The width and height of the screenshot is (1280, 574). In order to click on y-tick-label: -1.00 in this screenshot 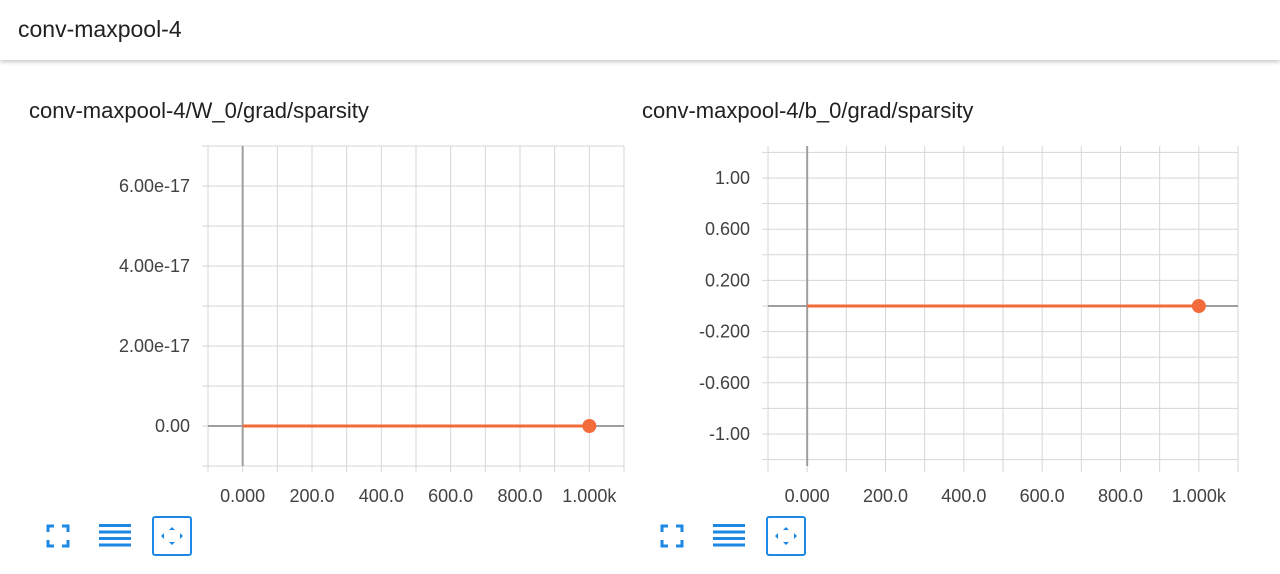, I will do `click(729, 434)`.